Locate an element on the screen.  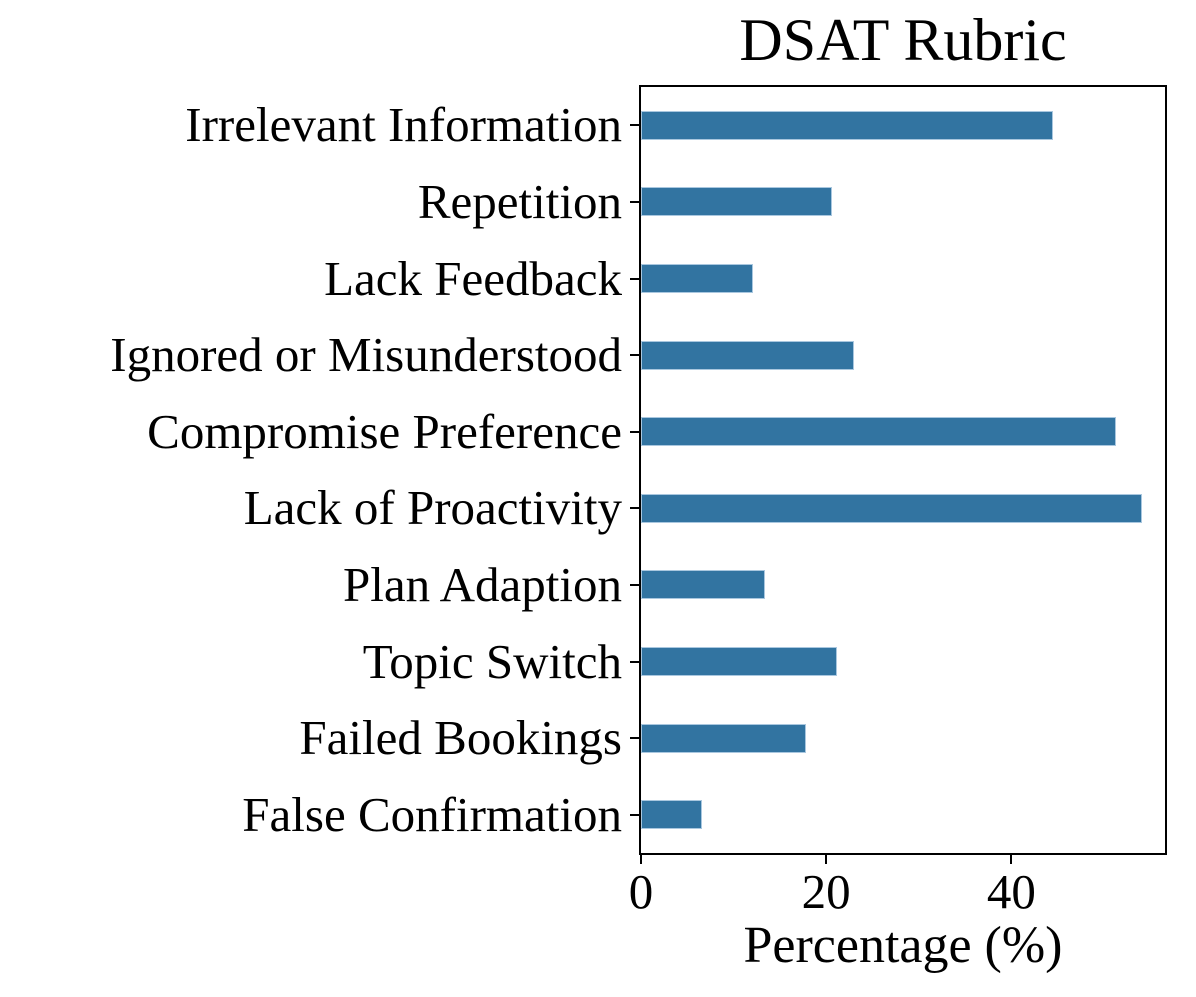
x-tick-label: 20 is located at coordinates (826, 891).